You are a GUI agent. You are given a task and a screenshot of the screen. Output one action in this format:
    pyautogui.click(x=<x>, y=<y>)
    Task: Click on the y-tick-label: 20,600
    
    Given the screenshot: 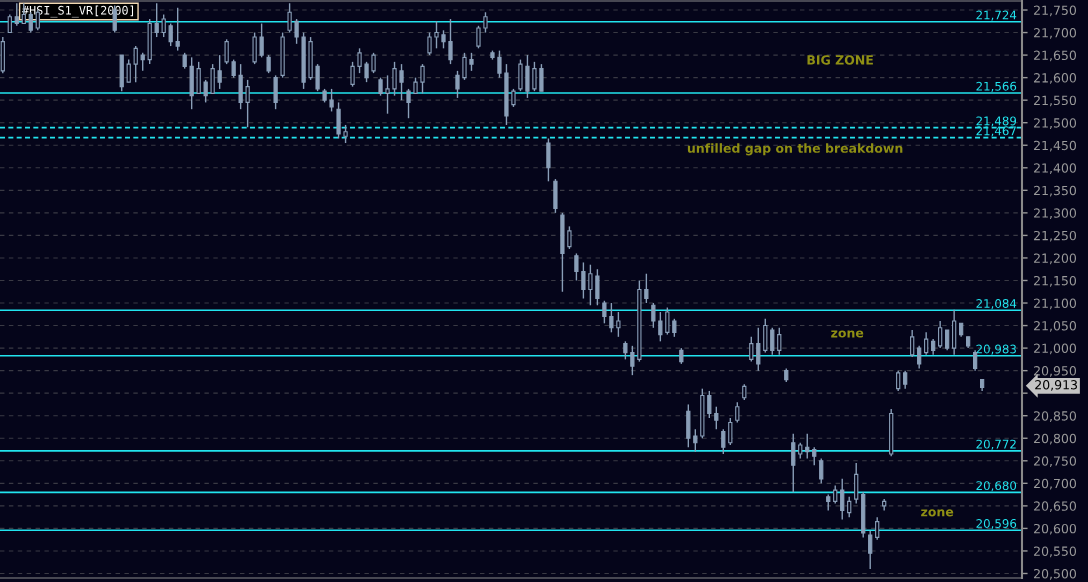 What is the action you would take?
    pyautogui.click(x=1055, y=529)
    